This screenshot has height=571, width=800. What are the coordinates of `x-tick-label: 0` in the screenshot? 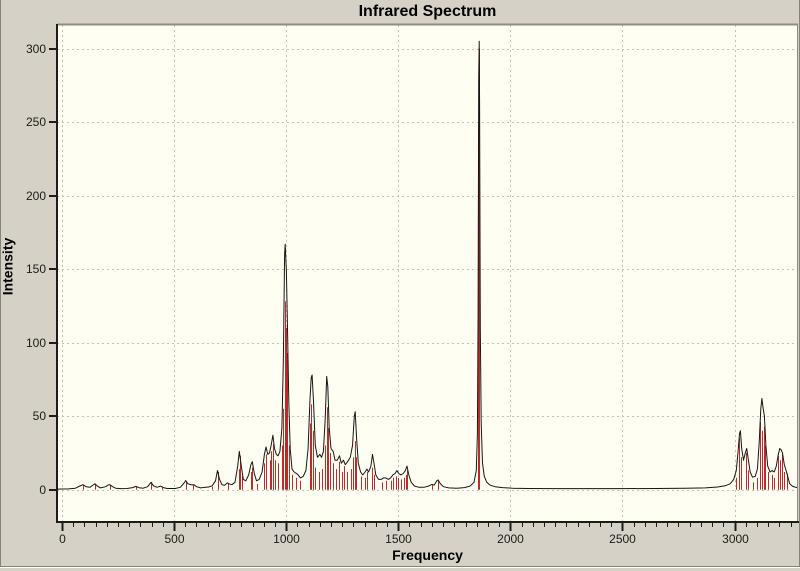 It's located at (62, 539).